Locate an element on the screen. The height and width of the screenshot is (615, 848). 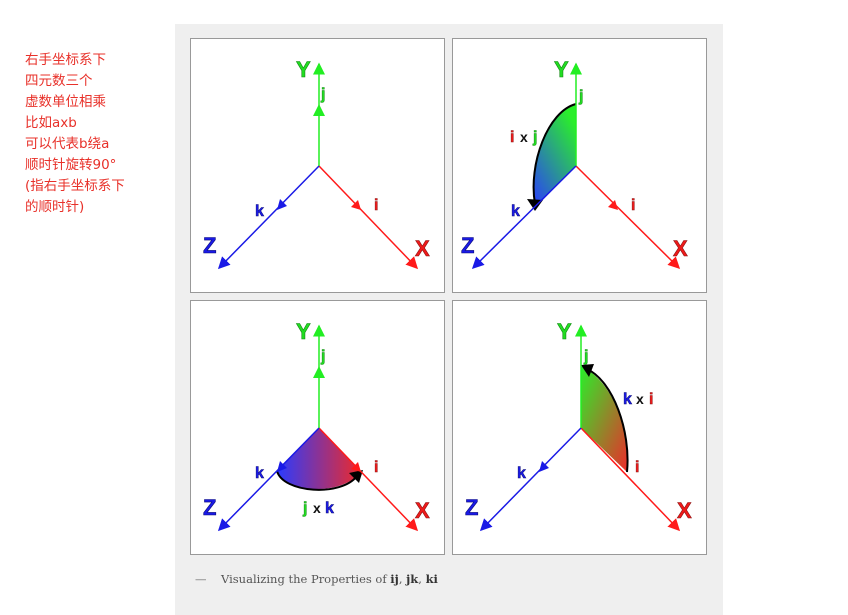
panel-ij: Y X Z j i k i x j is located at coordinates (579, 165).